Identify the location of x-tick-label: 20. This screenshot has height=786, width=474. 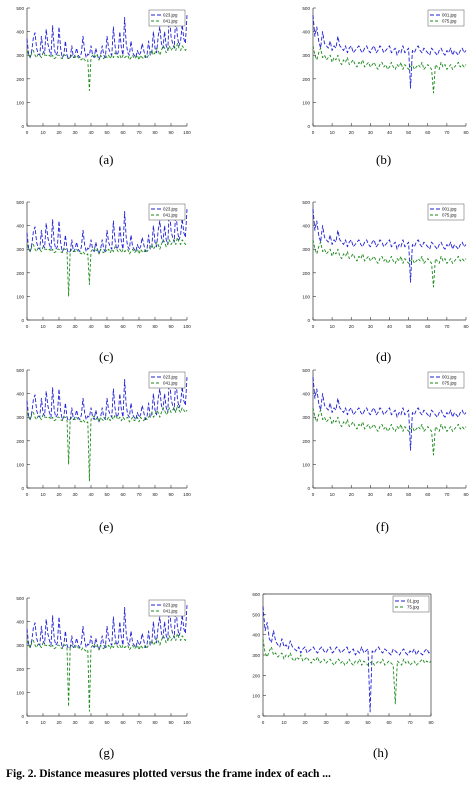
(59, 326).